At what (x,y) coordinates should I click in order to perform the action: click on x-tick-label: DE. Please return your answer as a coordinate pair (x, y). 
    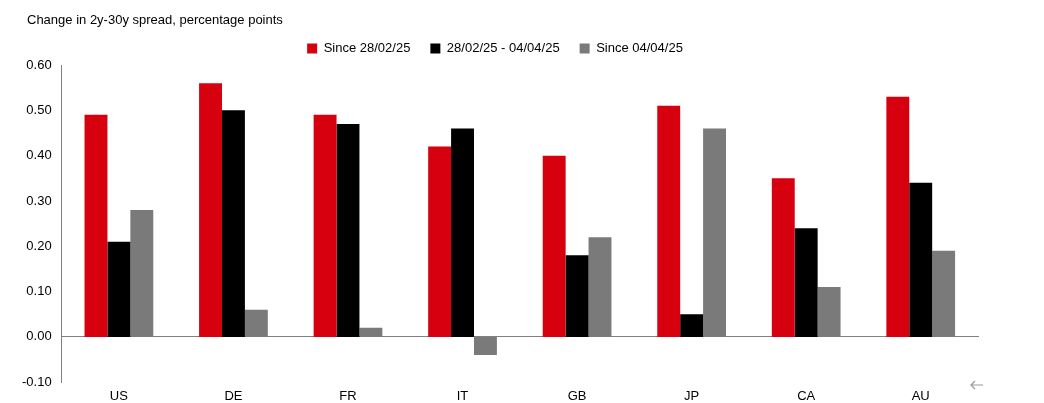
    Looking at the image, I should click on (233, 395).